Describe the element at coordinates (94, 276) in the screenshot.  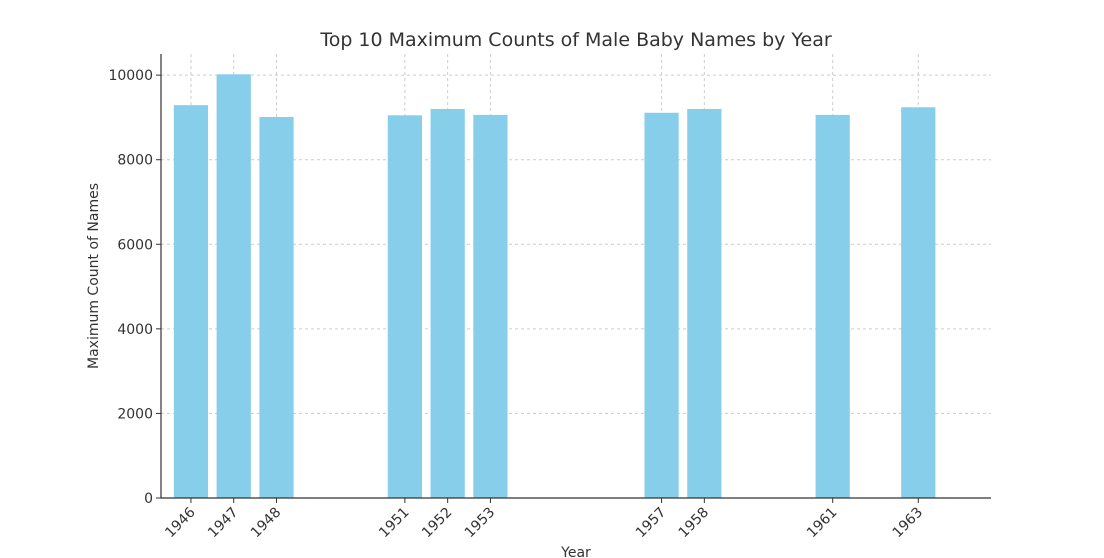
I see `y-axis-label: Maximum Count of Names` at that location.